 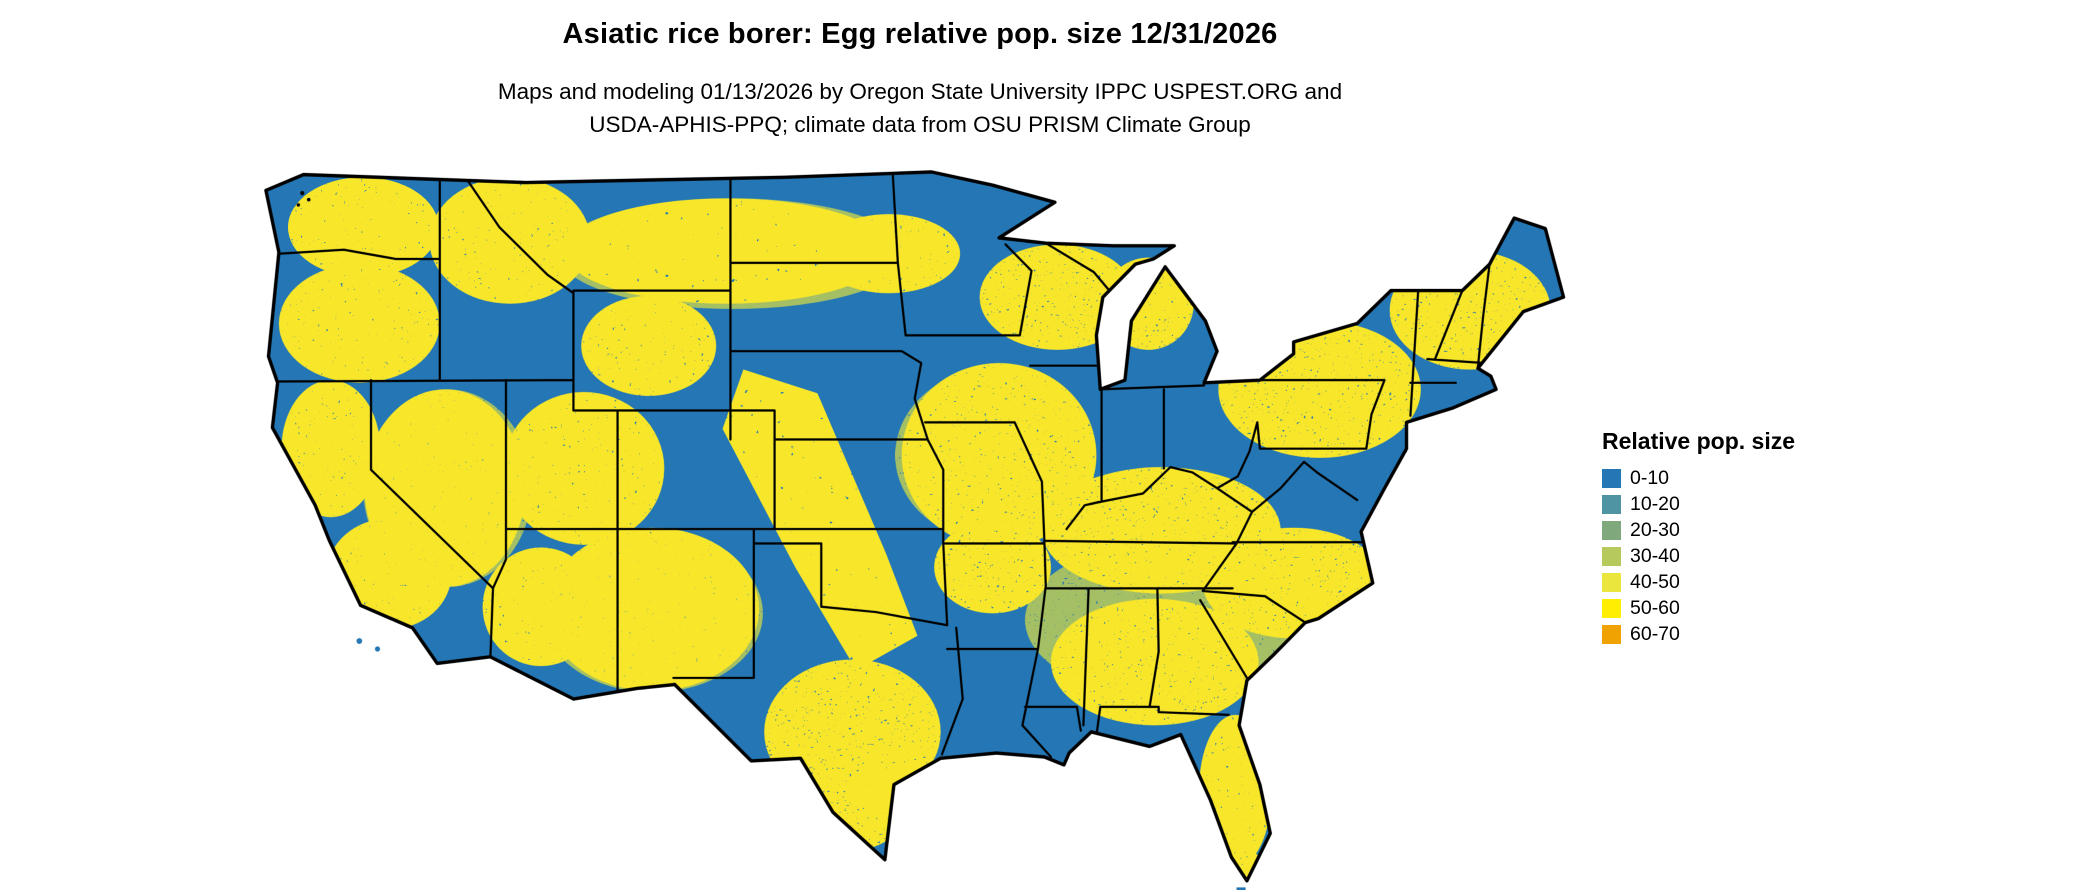 I want to click on legend-item-label: 50-60, so click(x=1655, y=607).